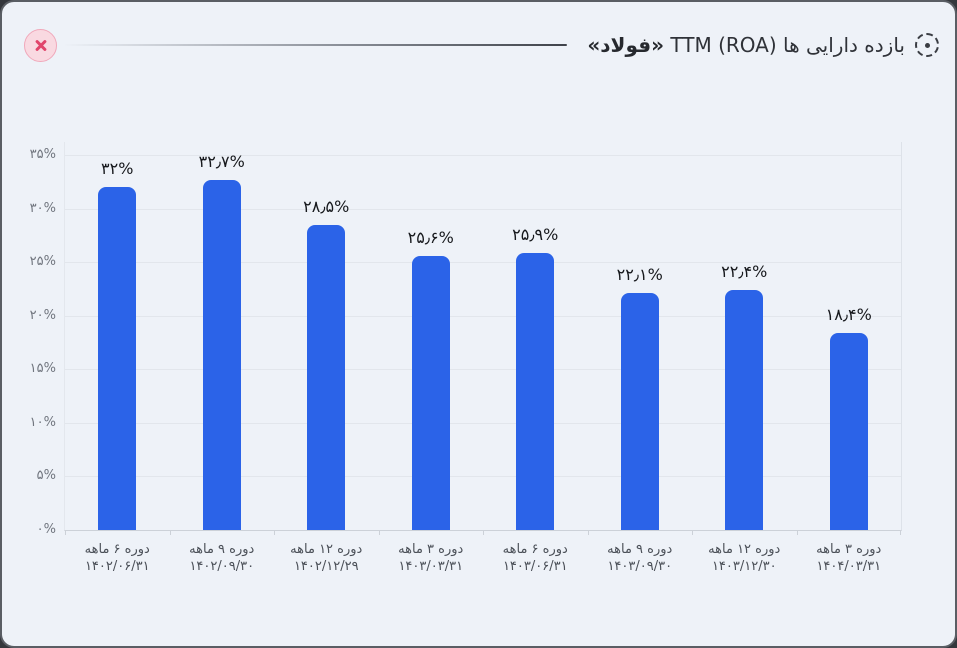 The width and height of the screenshot is (957, 648). What do you see at coordinates (849, 558) in the screenshot?
I see `x-axis-label: دوره ۳ ماهه ۱۴۰۴/۰۳/۳۱` at bounding box center [849, 558].